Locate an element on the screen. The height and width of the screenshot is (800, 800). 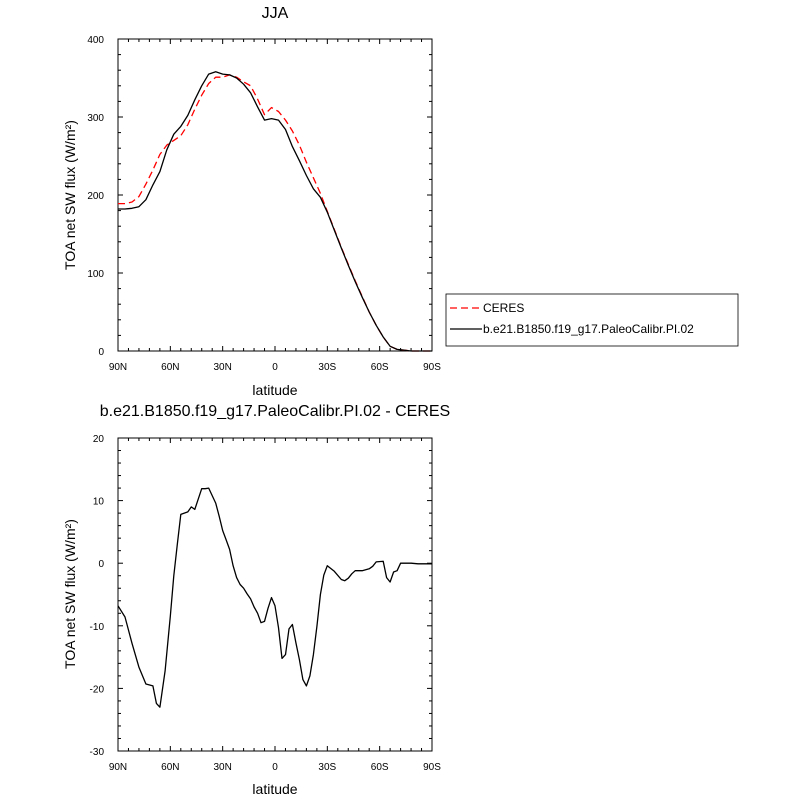
bottom-x-tick-label: 90N is located at coordinates (118, 767).